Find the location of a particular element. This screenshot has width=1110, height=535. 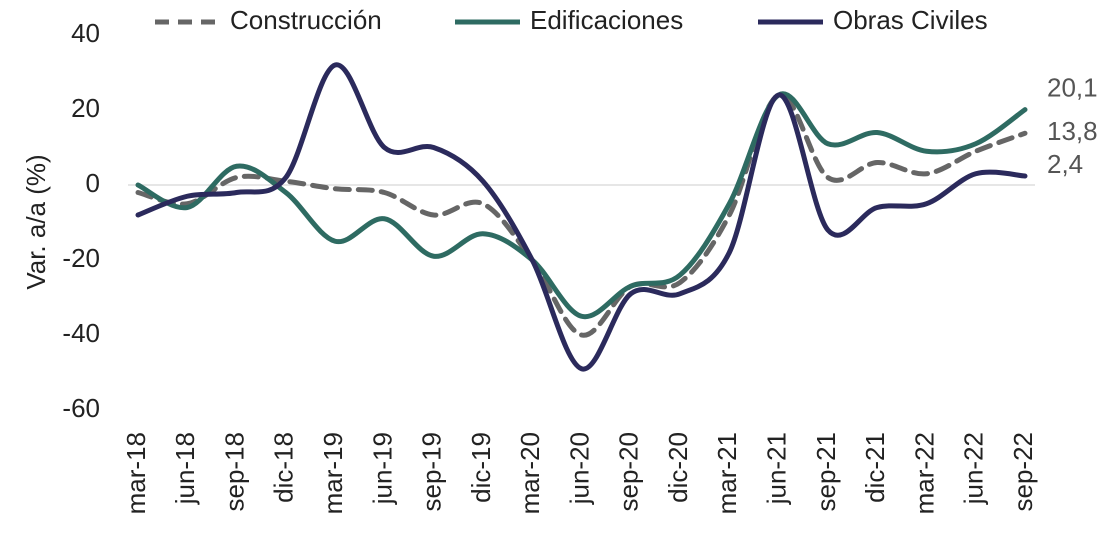

x-tick-label: jun-22 is located at coordinates (974, 468).